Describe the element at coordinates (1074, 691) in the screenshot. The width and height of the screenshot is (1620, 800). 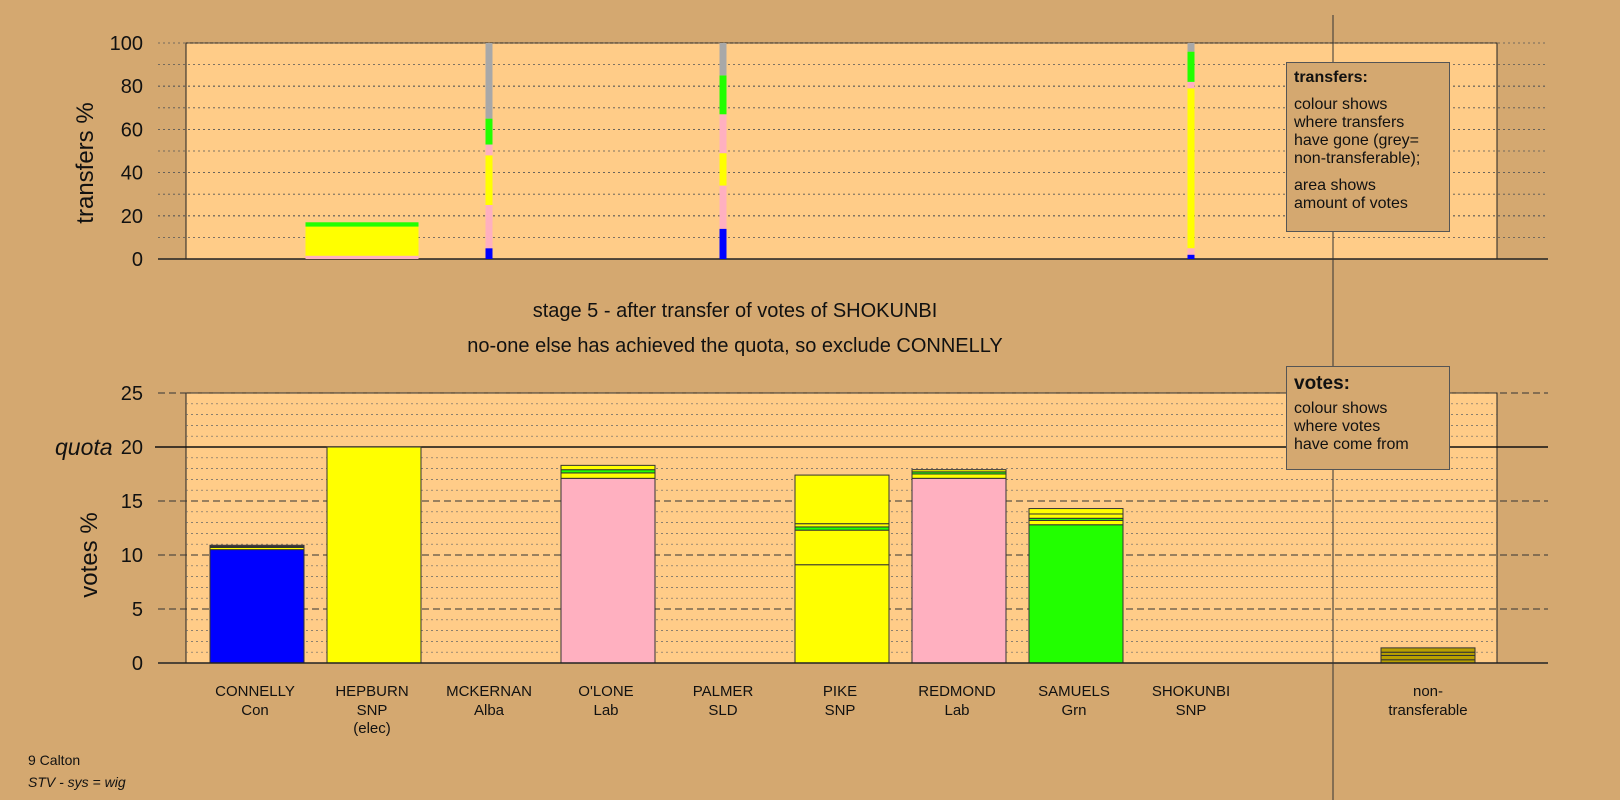
I see `candidate-name-label: SAMUELS` at that location.